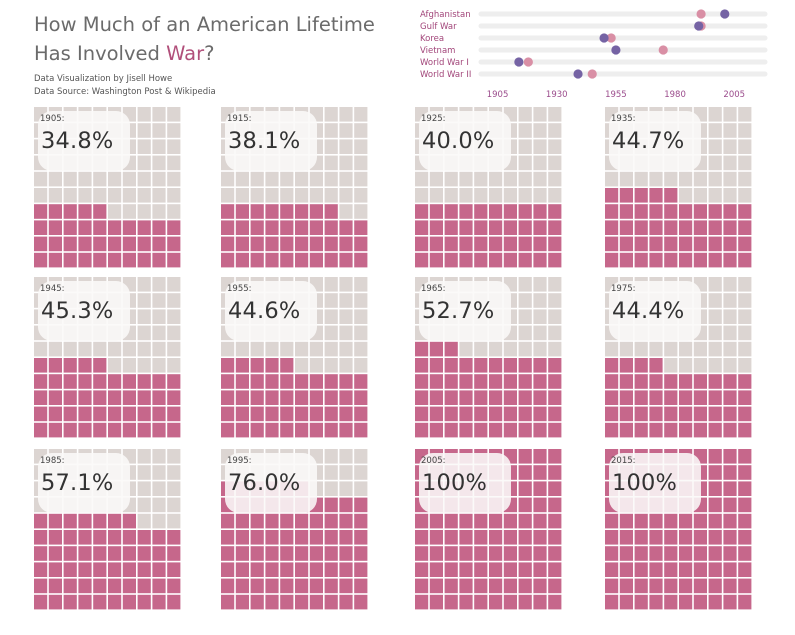  What do you see at coordinates (295, 358) in the screenshot?
I see `waffle-panel: 1955: 44.6%` at bounding box center [295, 358].